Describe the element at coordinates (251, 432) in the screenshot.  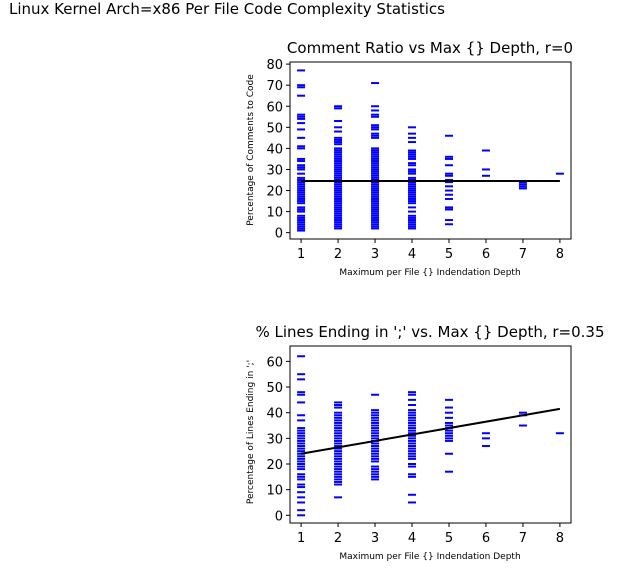
I see `y-axis-label: Percentage of Lines Ending in ';'` at that location.